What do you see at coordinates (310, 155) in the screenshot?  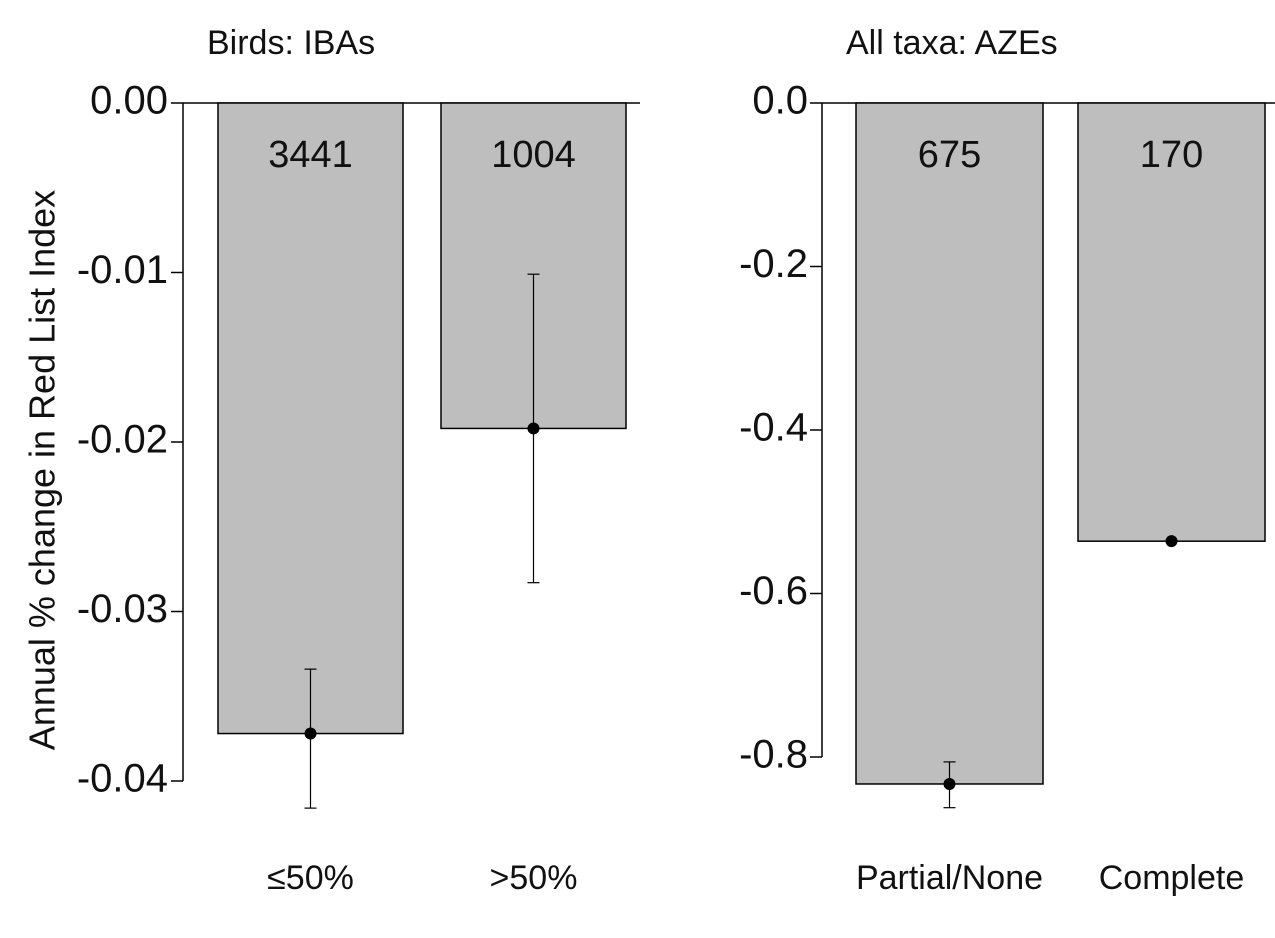 I see `bar-count-label: 3441` at bounding box center [310, 155].